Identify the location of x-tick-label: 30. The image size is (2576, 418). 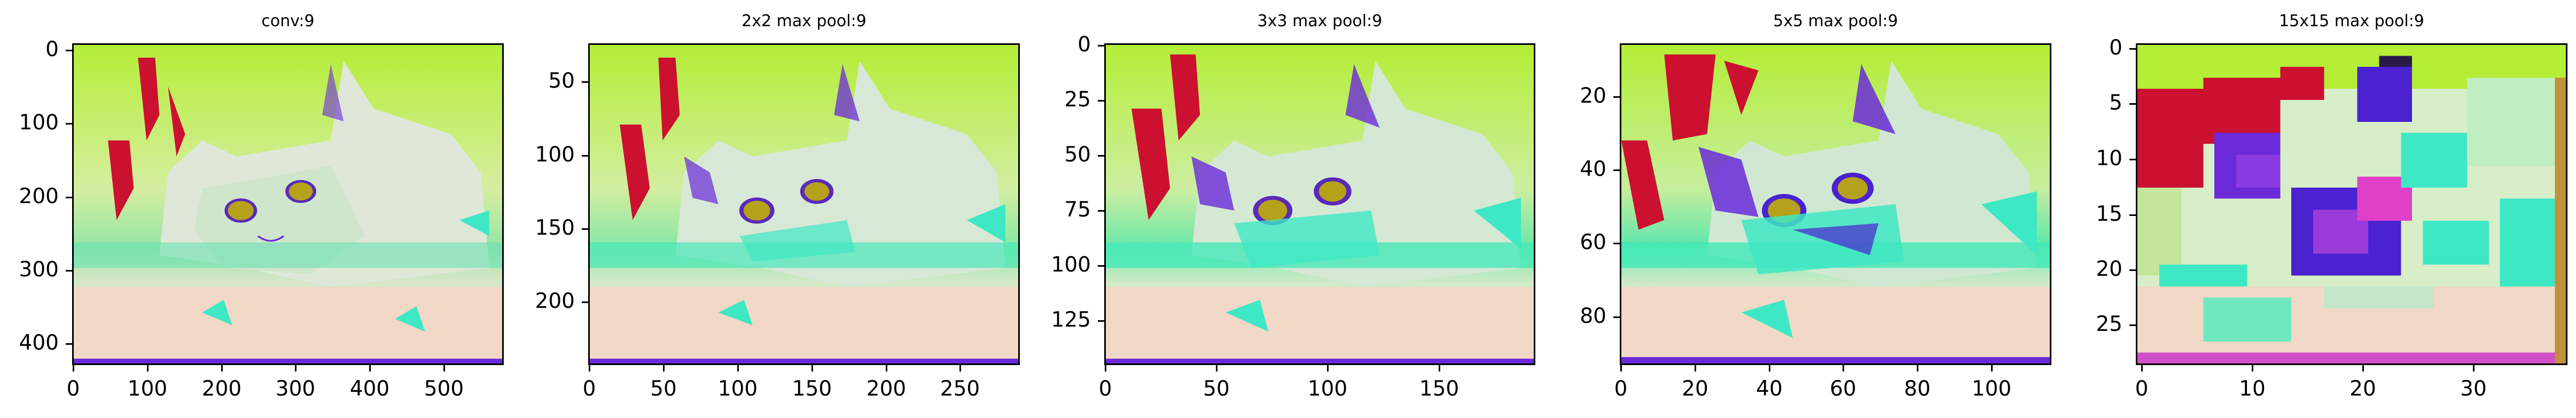
(2473, 389).